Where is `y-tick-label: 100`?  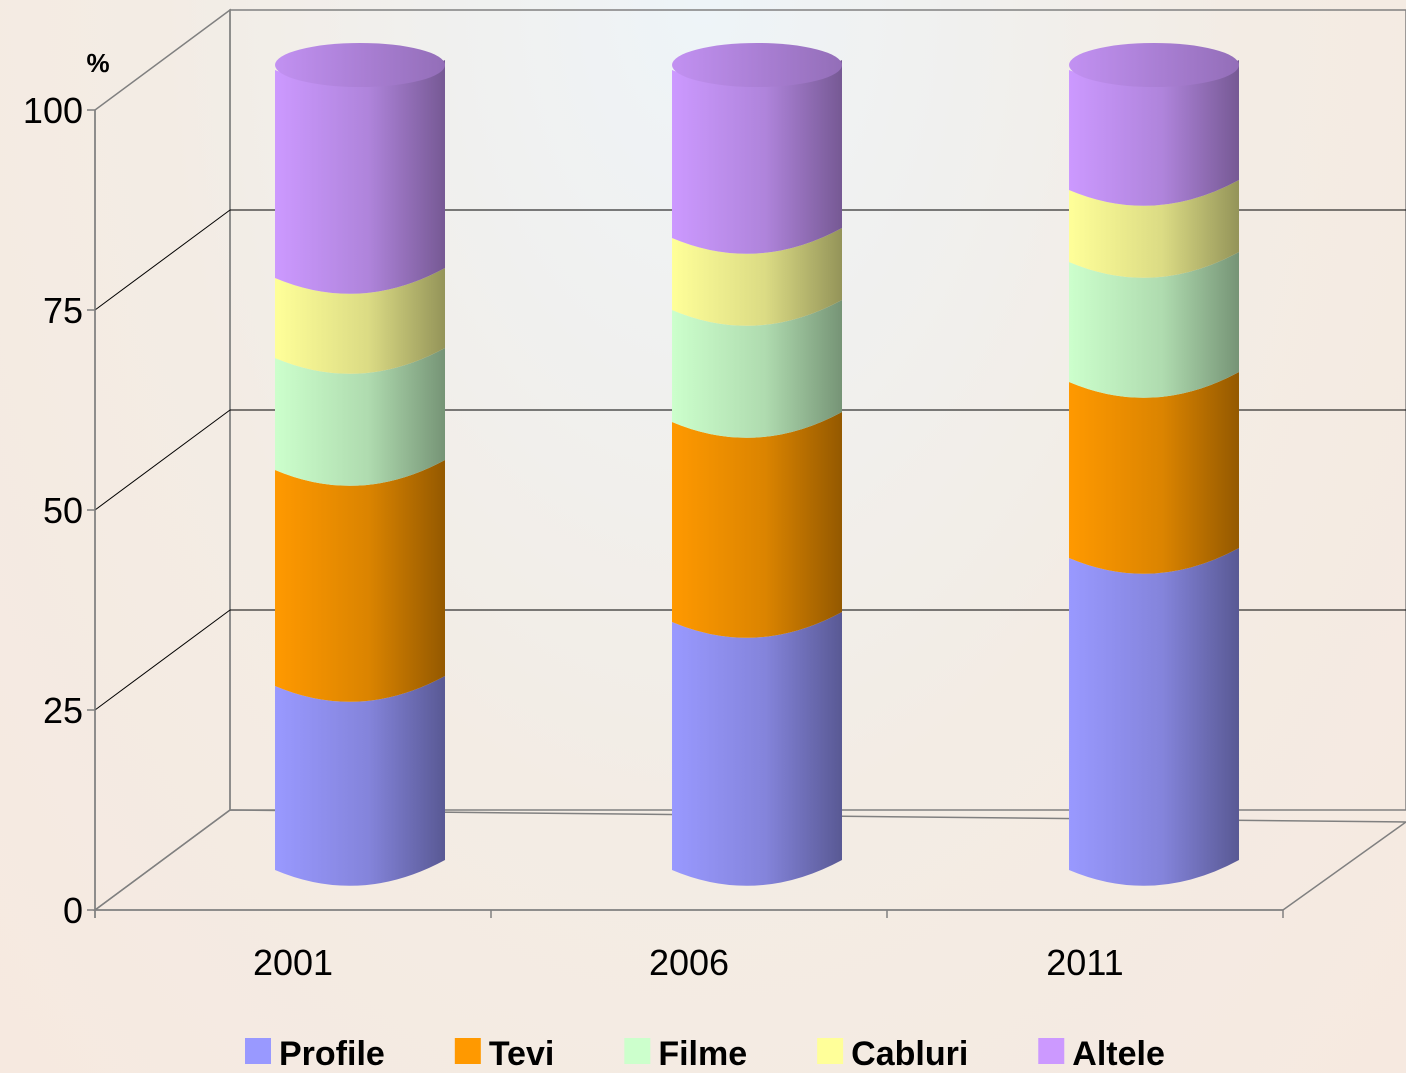
y-tick-label: 100 is located at coordinates (53, 110).